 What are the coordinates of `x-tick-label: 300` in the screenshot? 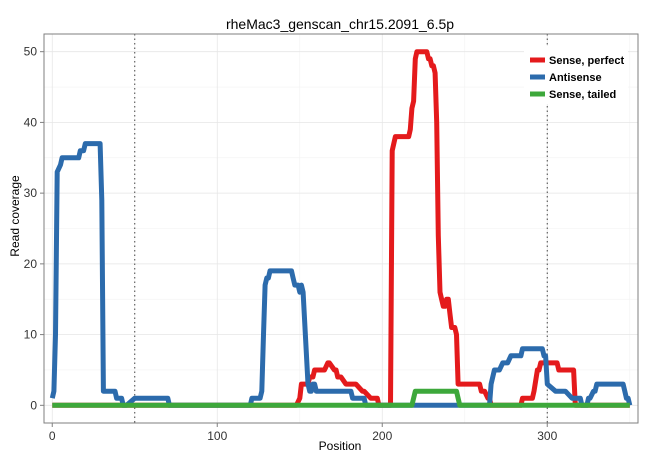 It's located at (547, 436).